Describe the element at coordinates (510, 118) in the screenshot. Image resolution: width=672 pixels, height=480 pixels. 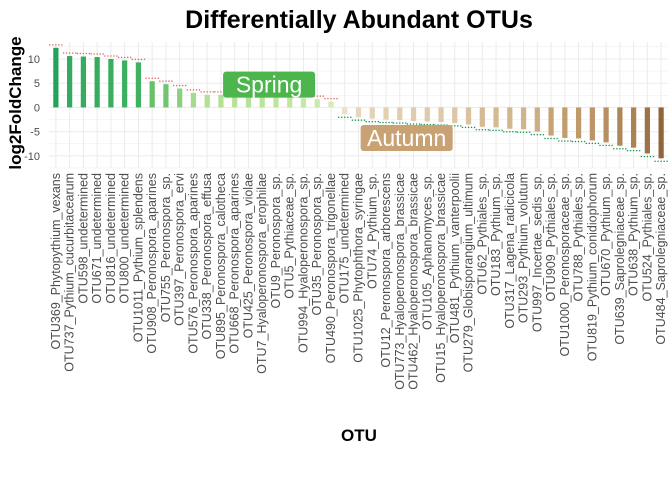
I see `bar-OTU317_Lagena_radicicola` at that location.